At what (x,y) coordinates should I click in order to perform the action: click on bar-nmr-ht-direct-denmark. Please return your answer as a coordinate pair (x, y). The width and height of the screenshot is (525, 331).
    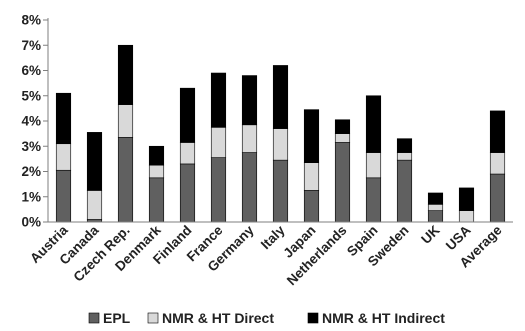
    Looking at the image, I should click on (156, 171).